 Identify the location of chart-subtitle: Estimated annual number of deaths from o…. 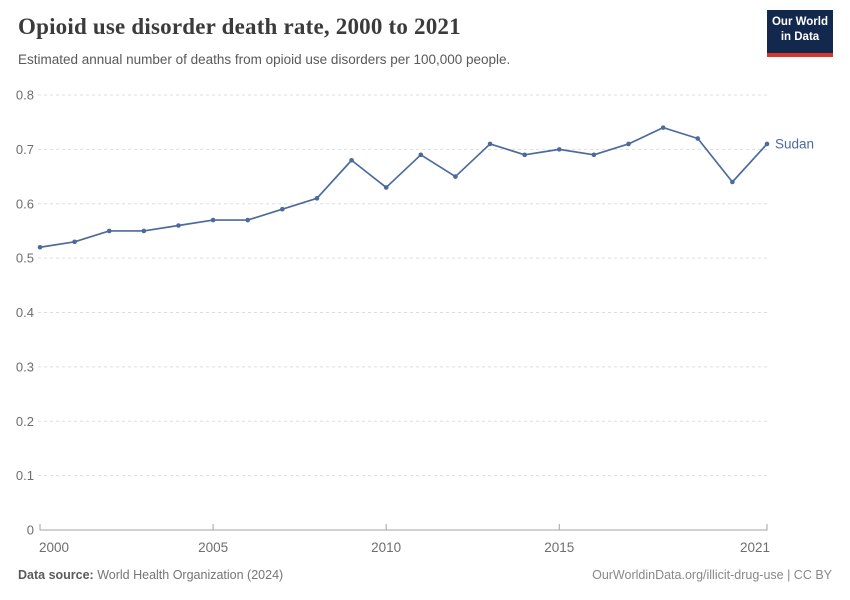
(264, 59).